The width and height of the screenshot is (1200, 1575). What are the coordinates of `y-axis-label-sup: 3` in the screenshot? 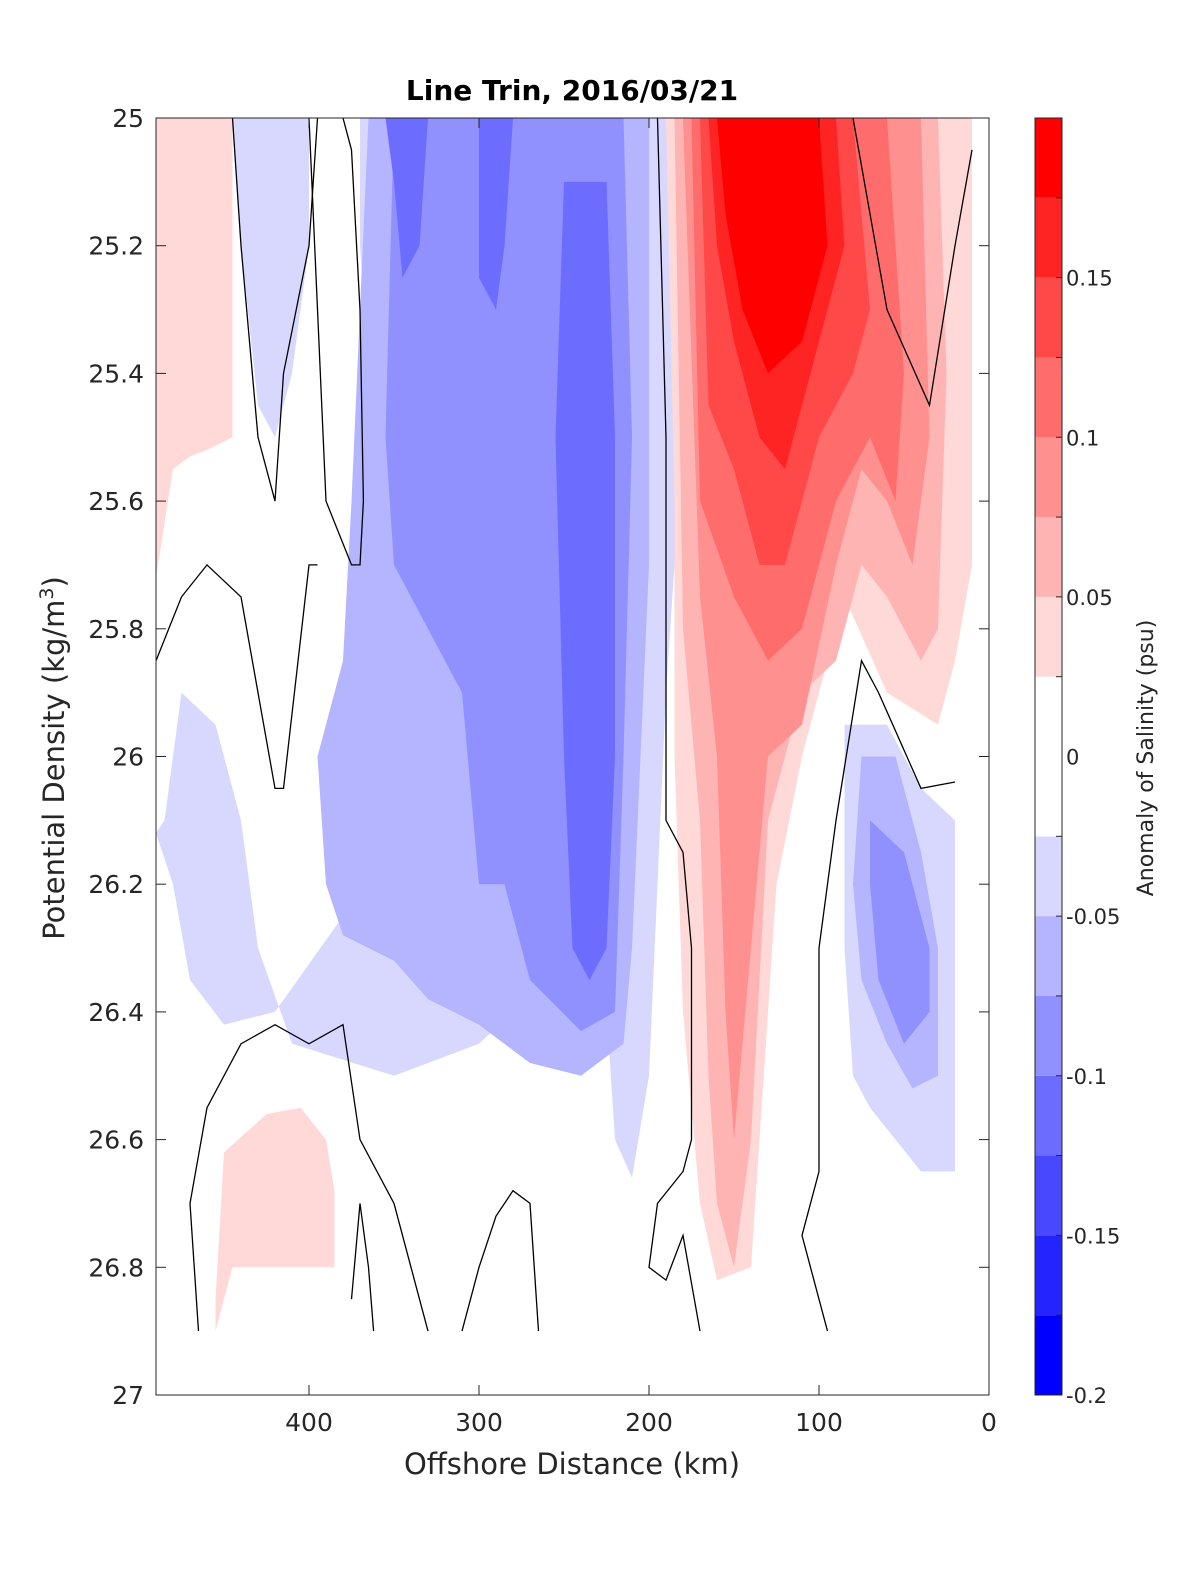 It's located at (47, 593).